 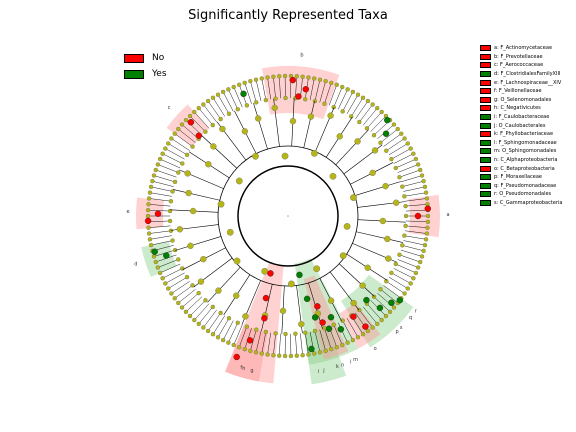 I want to click on band-letter-s: s, so click(x=401, y=328).